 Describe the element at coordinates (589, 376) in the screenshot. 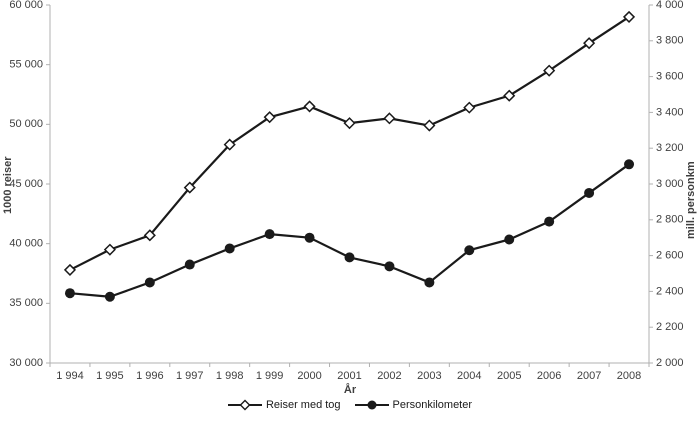

I see `x-axis-tick-label: 2007` at that location.